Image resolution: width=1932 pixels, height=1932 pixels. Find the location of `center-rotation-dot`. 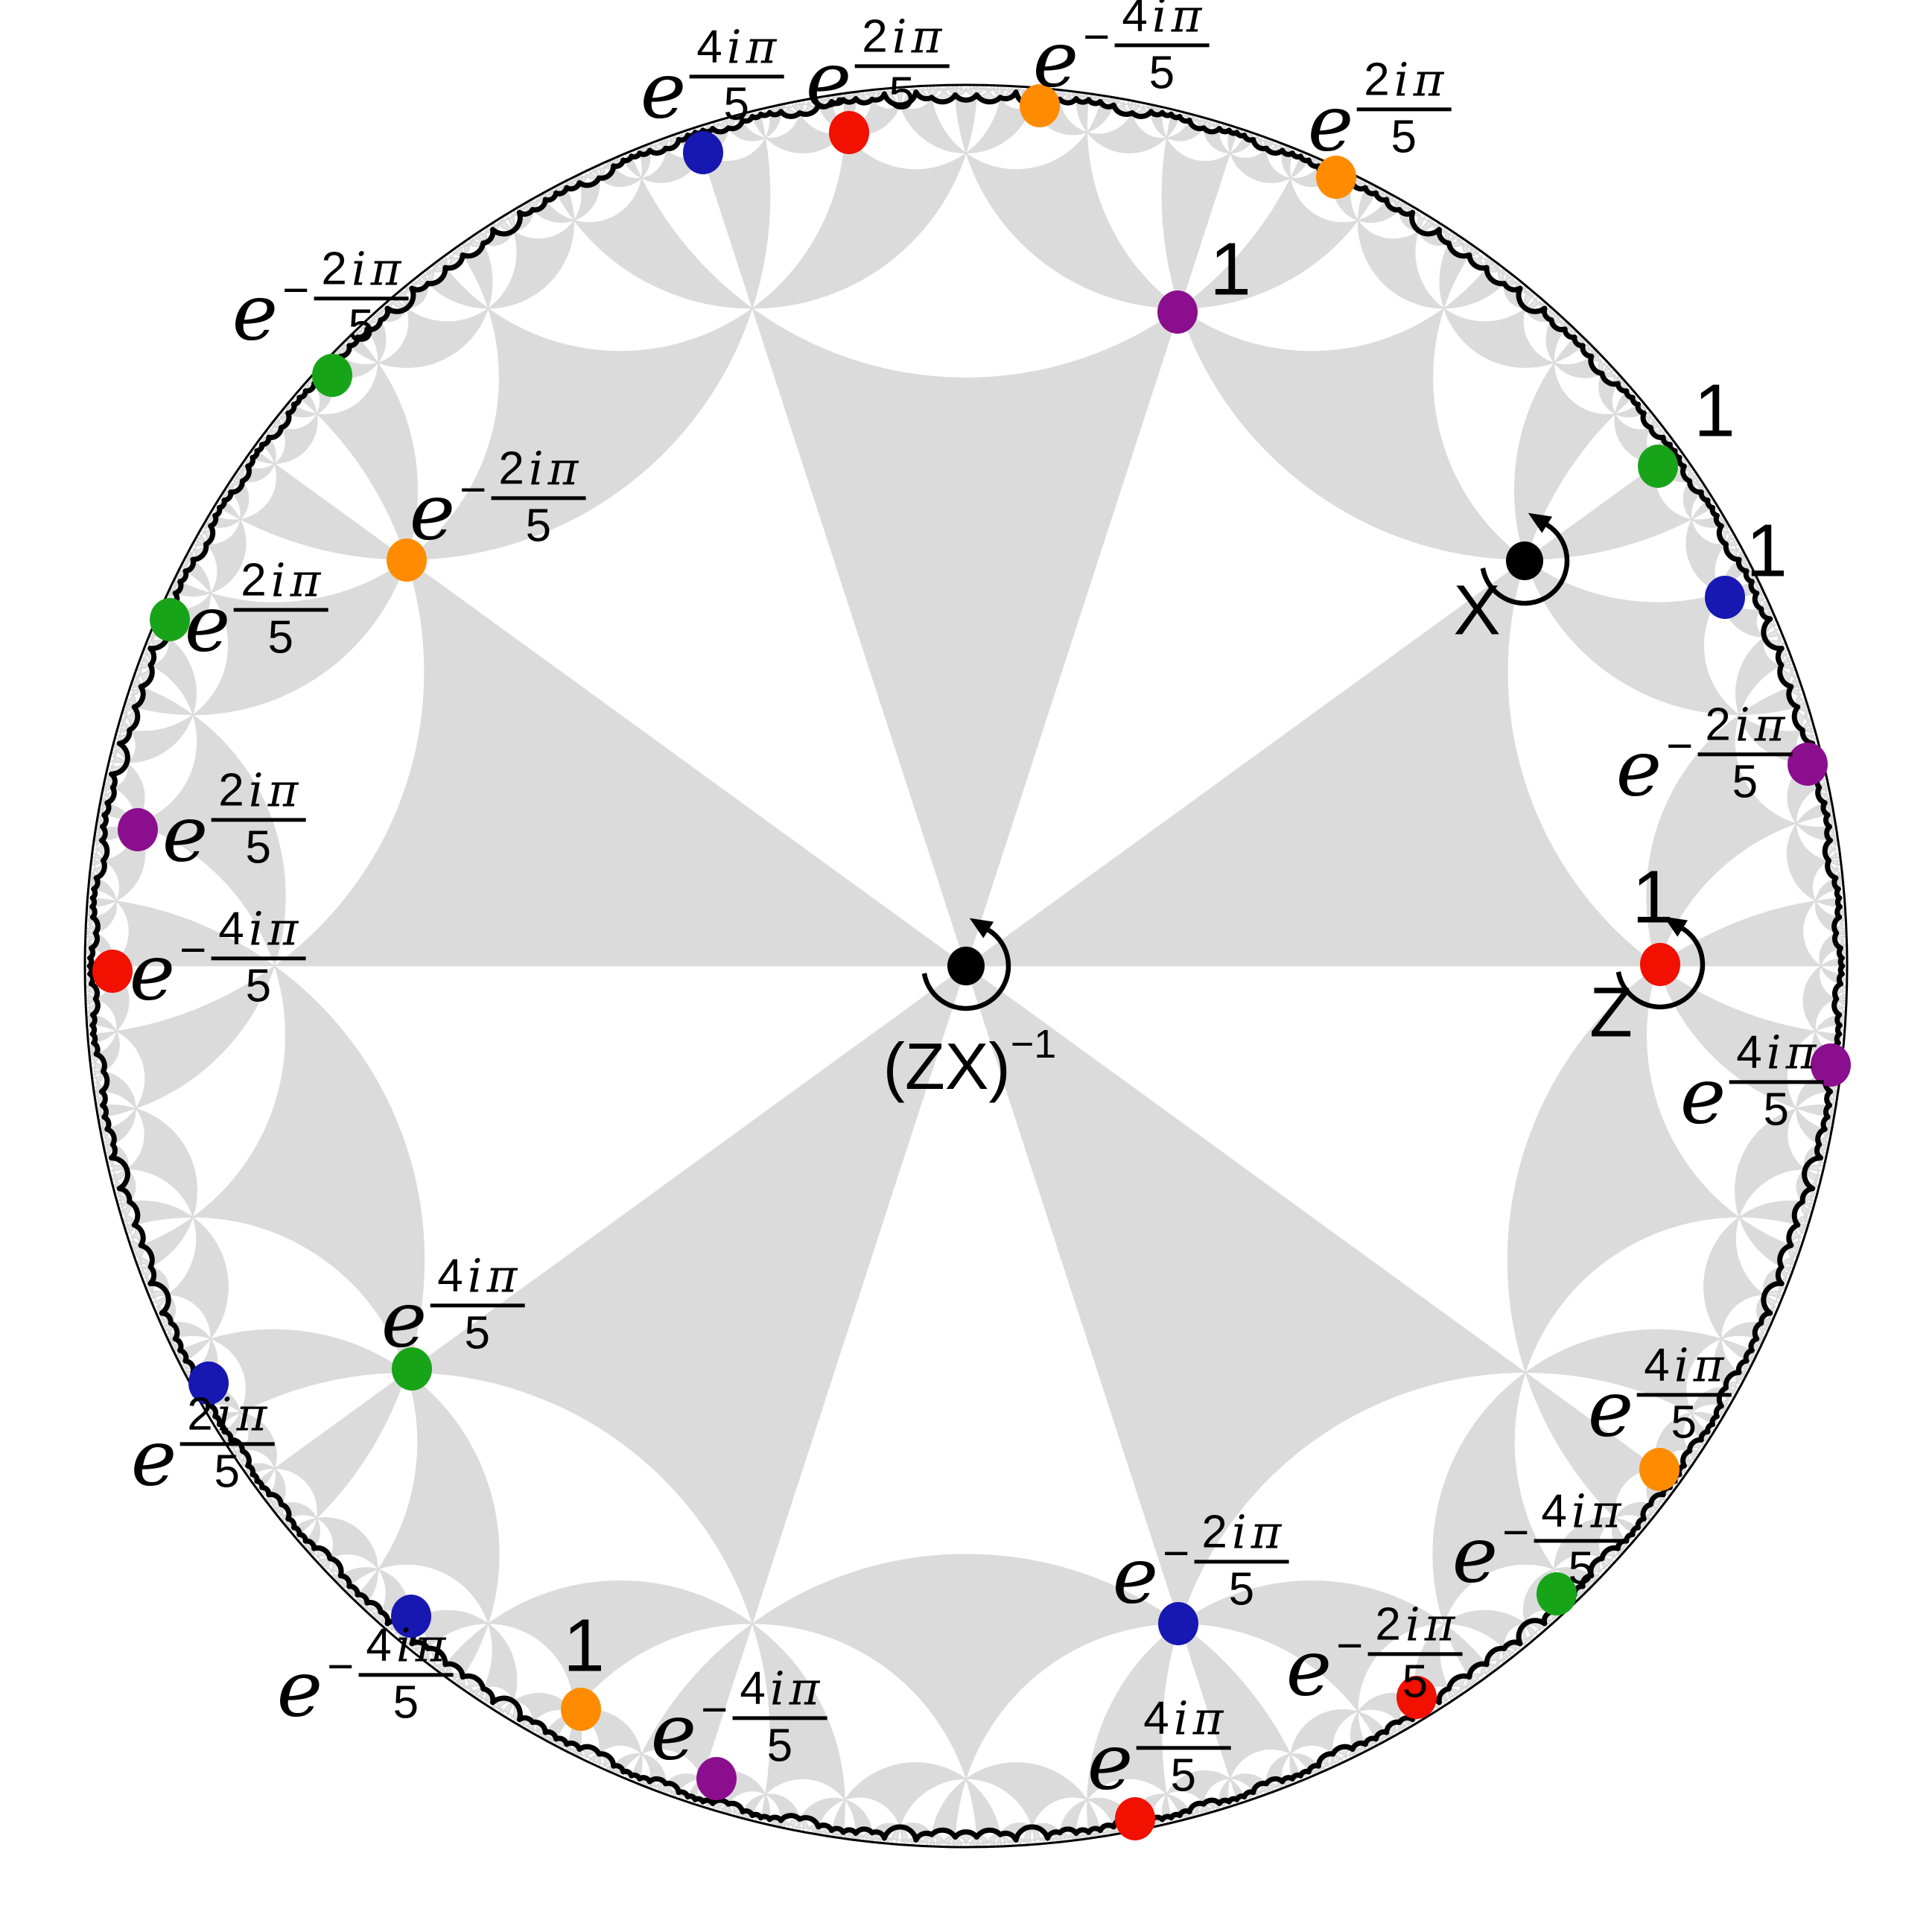

center-rotation-dot is located at coordinates (966, 966).